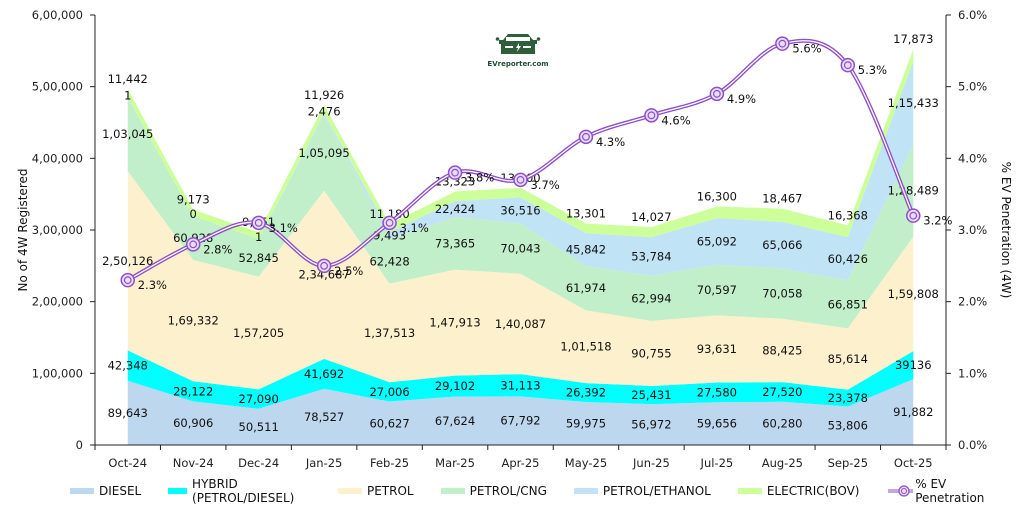 The image size is (1024, 510). Describe the element at coordinates (57, 15) in the screenshot. I see `y-tick-label: 6,00,000` at that location.